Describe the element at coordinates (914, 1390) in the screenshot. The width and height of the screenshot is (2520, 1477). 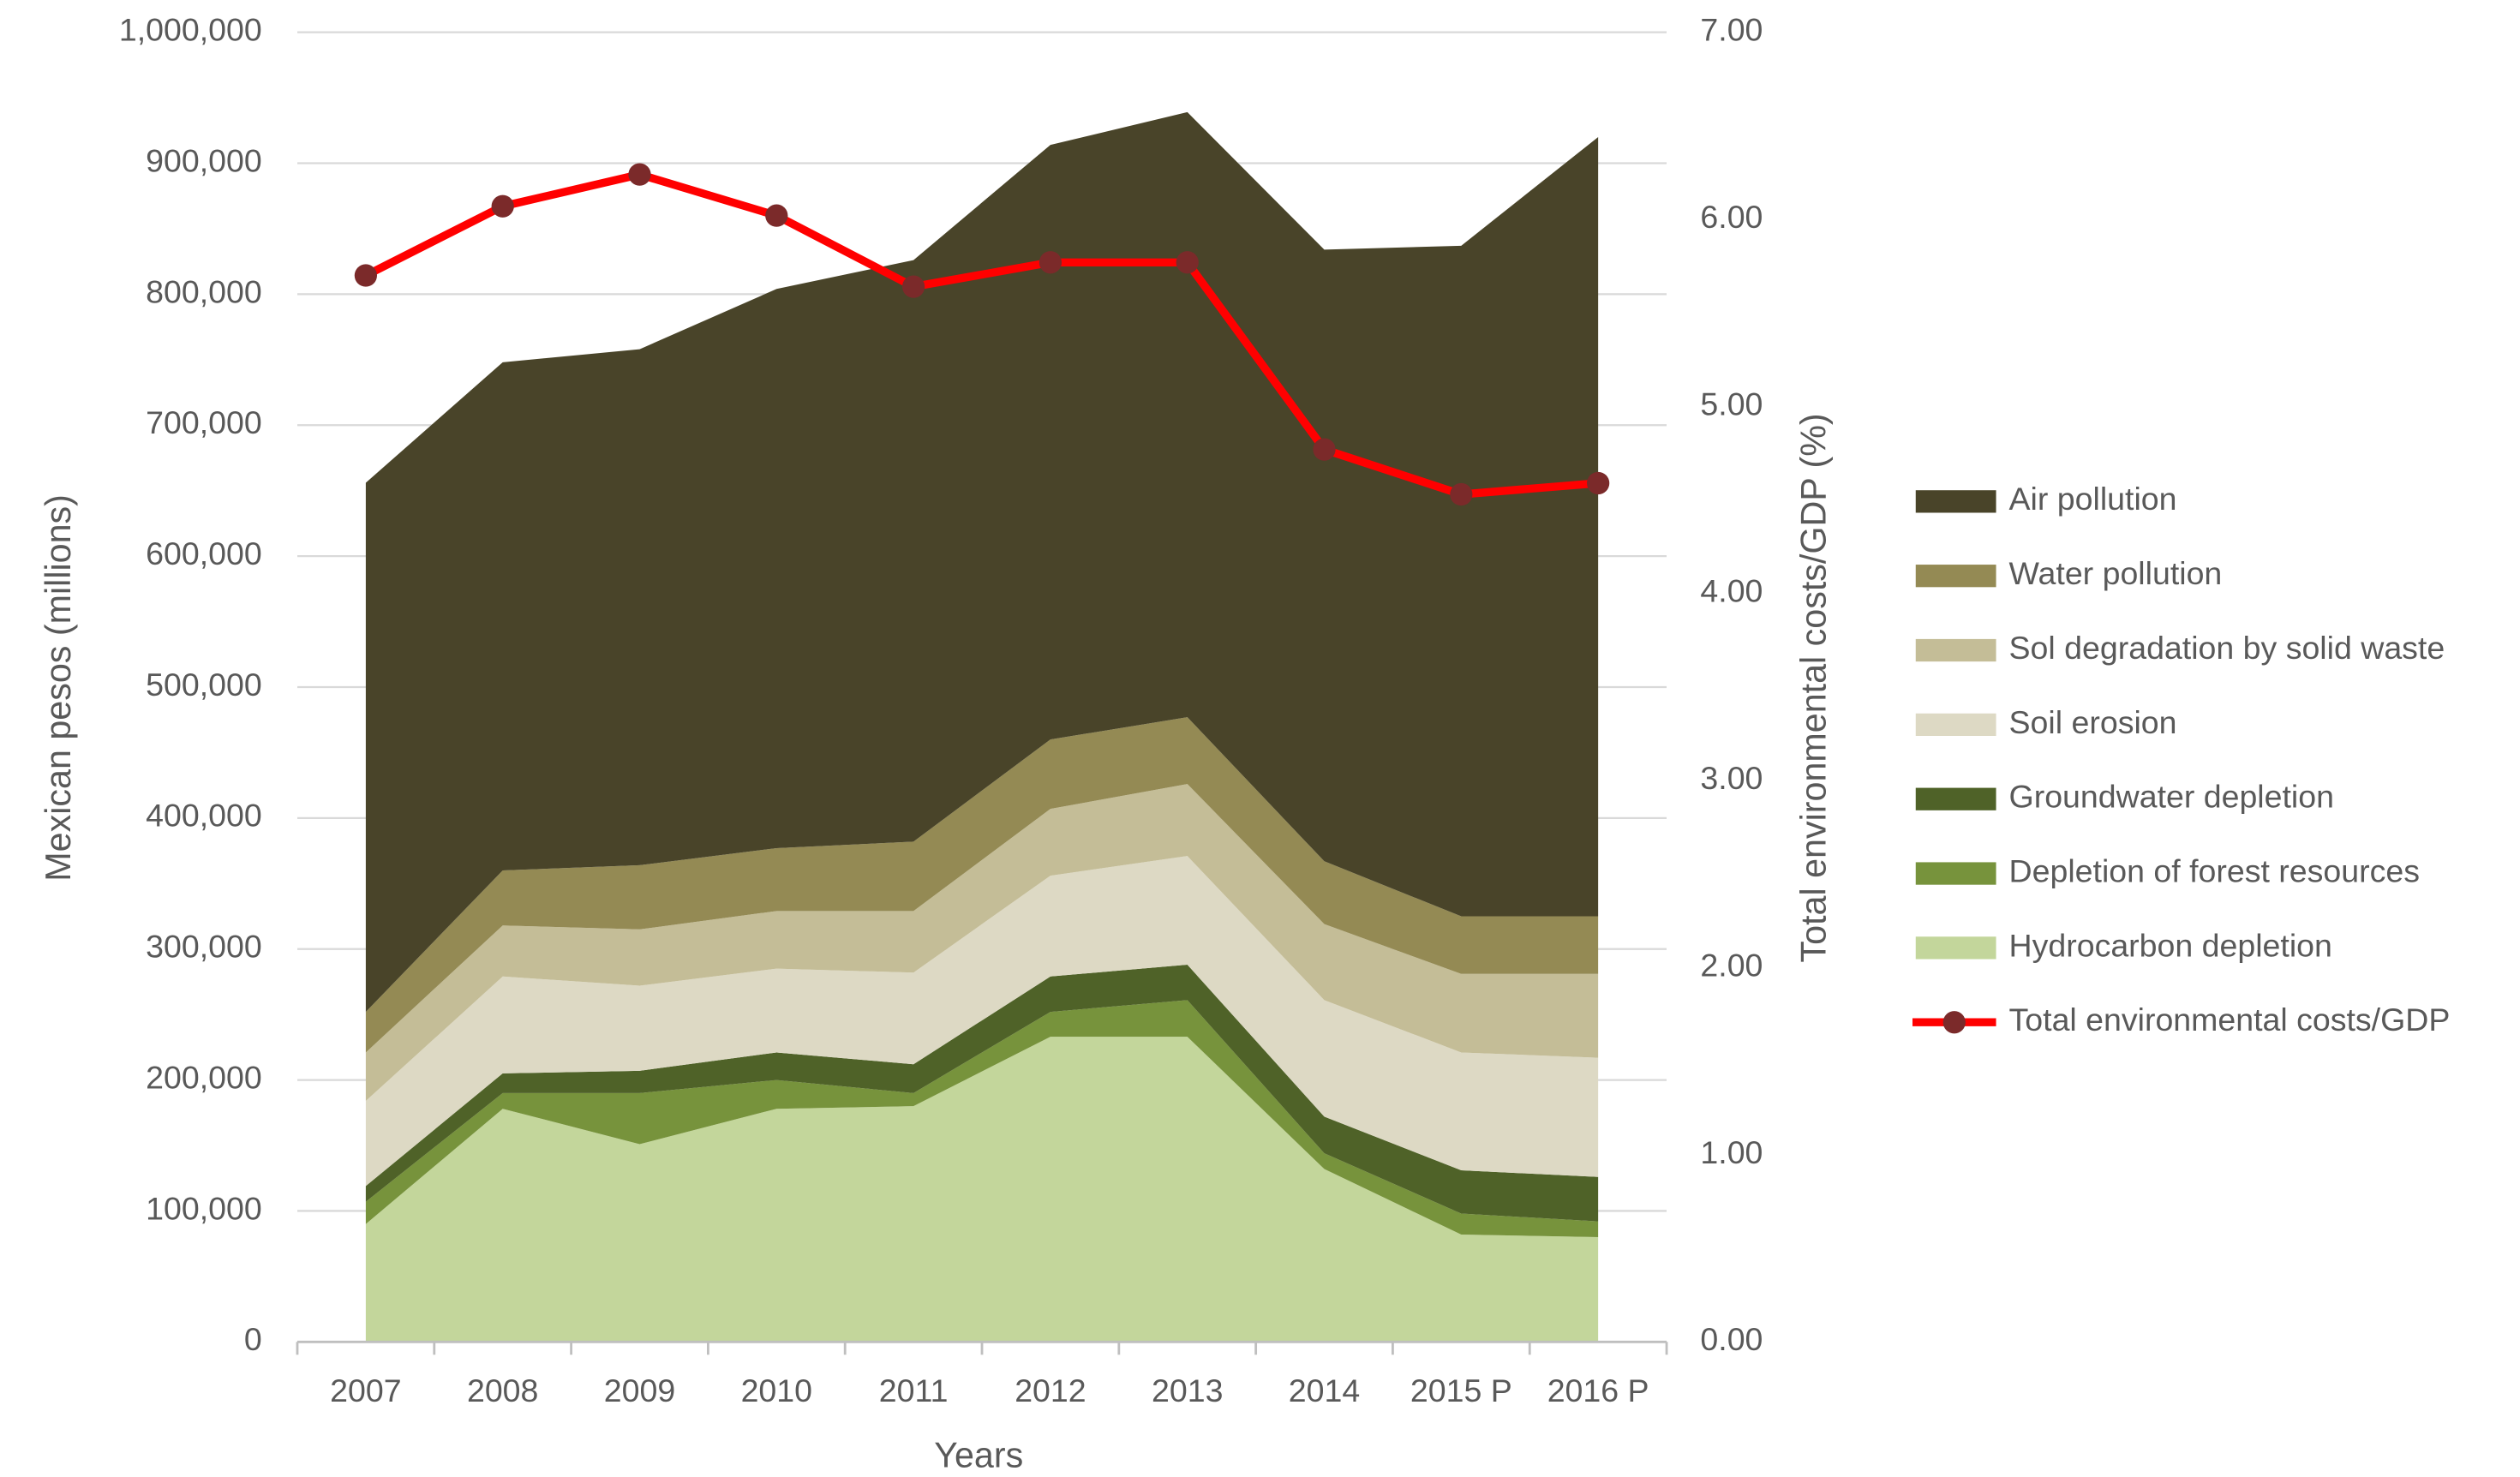
I see `x-tick-label: 2011` at that location.